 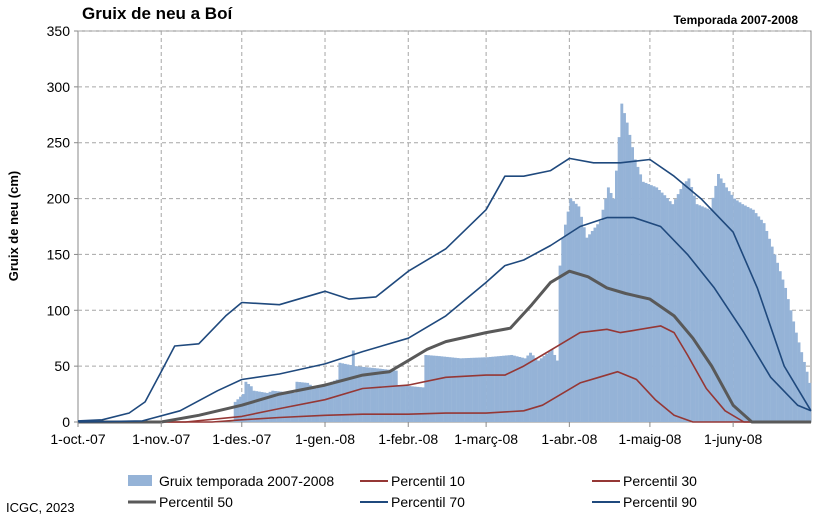 I want to click on y-tick-label: 200, so click(x=59, y=199).